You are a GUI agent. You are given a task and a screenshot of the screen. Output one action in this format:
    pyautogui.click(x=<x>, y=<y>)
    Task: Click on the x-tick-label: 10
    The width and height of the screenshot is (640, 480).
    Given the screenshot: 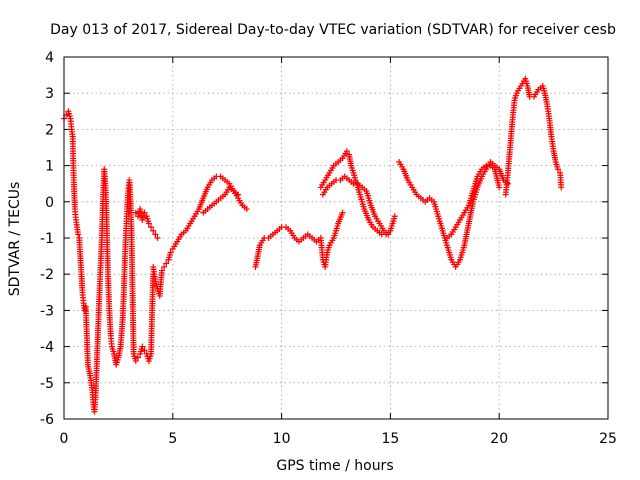 What is the action you would take?
    pyautogui.click(x=282, y=439)
    